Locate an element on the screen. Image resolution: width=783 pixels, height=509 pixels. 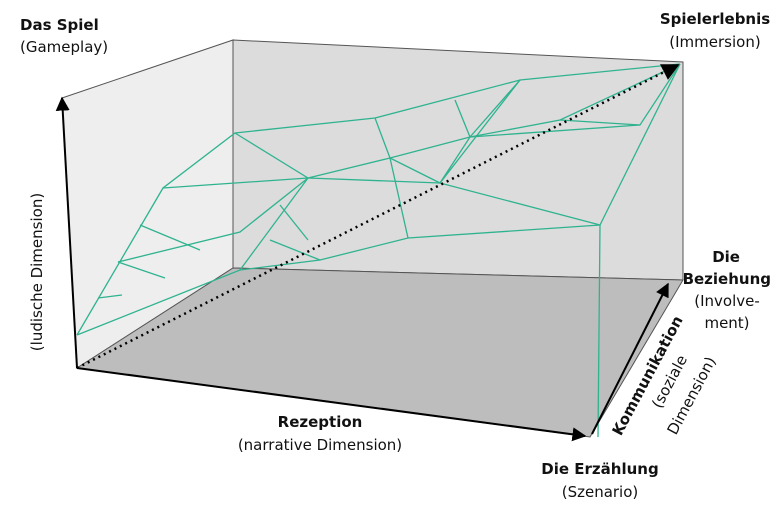
corner-title: Die is located at coordinates (726, 257).